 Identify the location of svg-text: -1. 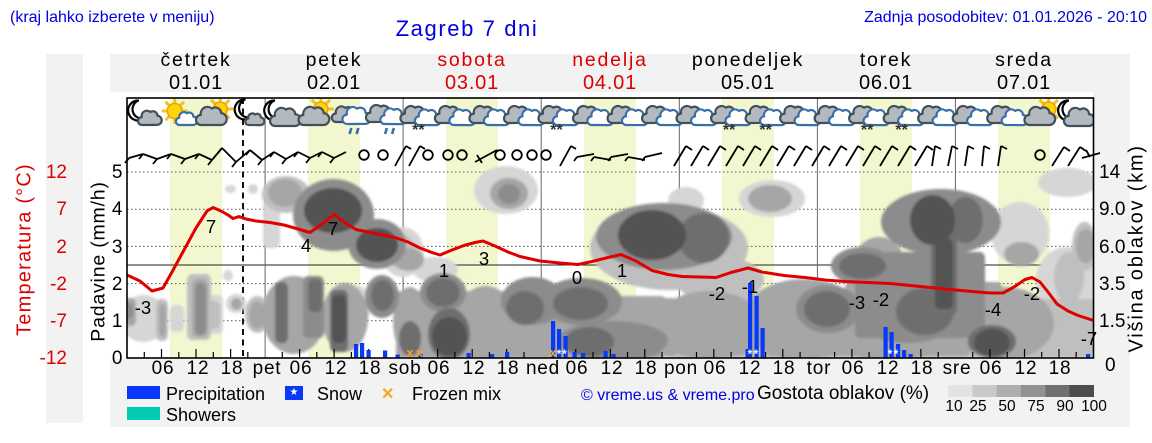
(750, 286).